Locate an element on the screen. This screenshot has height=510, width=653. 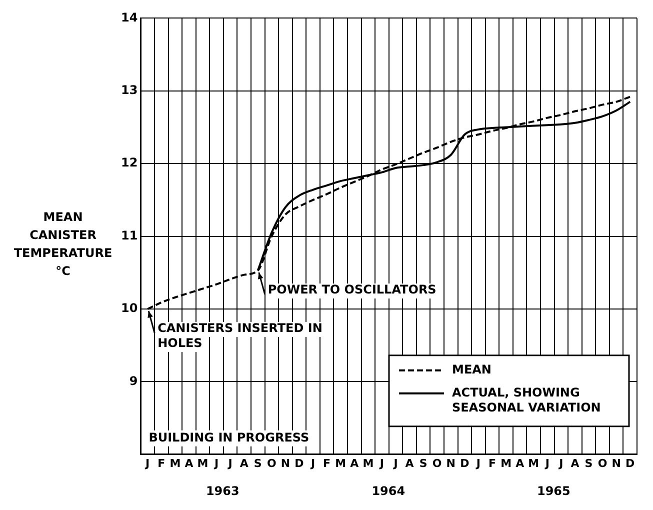
y-tick-label: 14 is located at coordinates (129, 17).